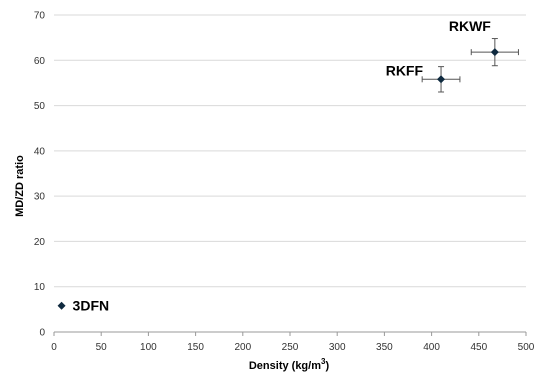 The width and height of the screenshot is (537, 372). What do you see at coordinates (40, 242) in the screenshot?
I see `y-tick-label: 20` at bounding box center [40, 242].